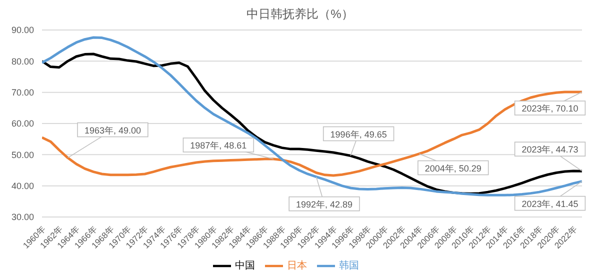  I want to click on annotation: 2023年, 44.73, so click(550, 149).